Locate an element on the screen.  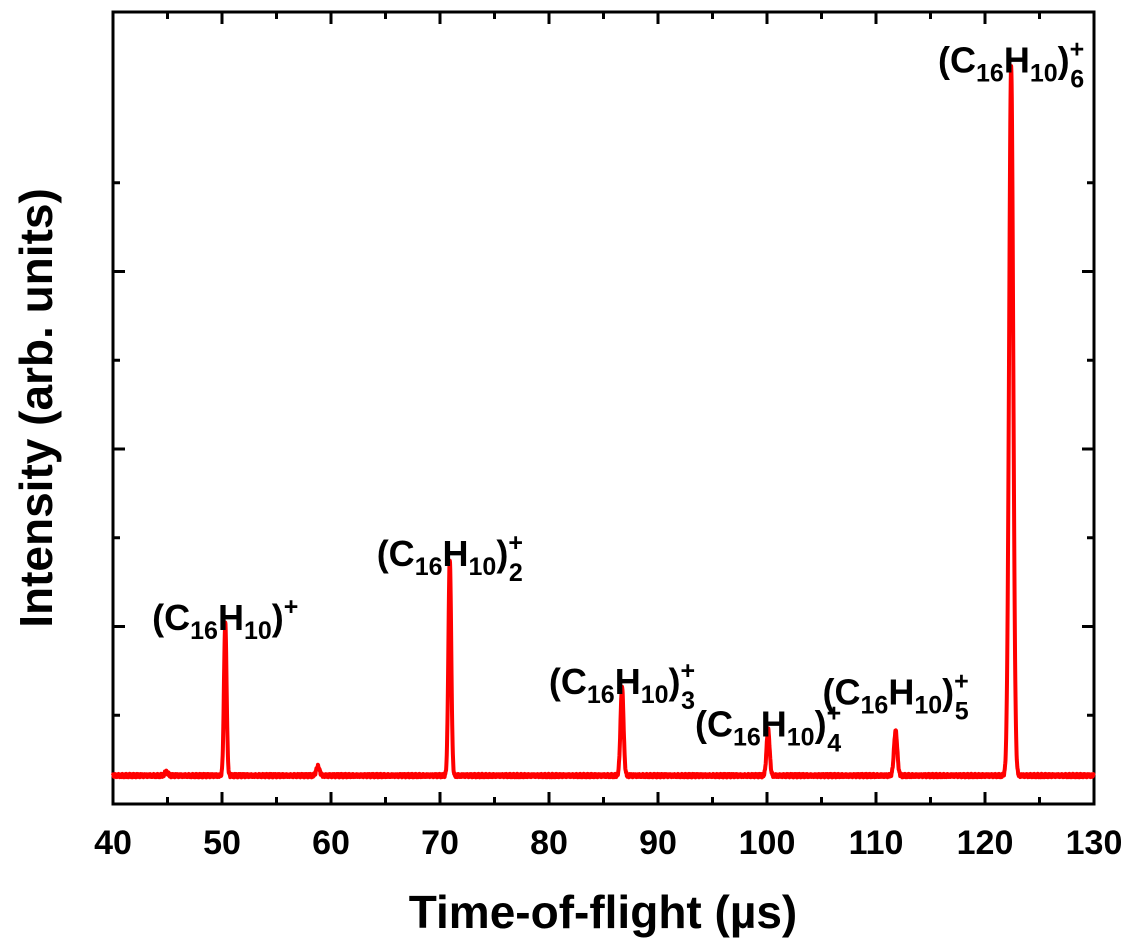
x-tick-label: 40 is located at coordinates (113, 843).